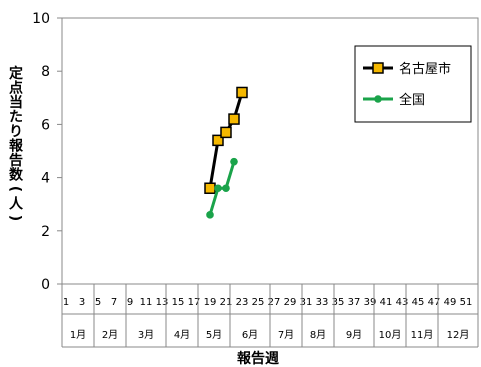  What do you see at coordinates (466, 302) in the screenshot?
I see `x-tick-label: 51` at bounding box center [466, 302].